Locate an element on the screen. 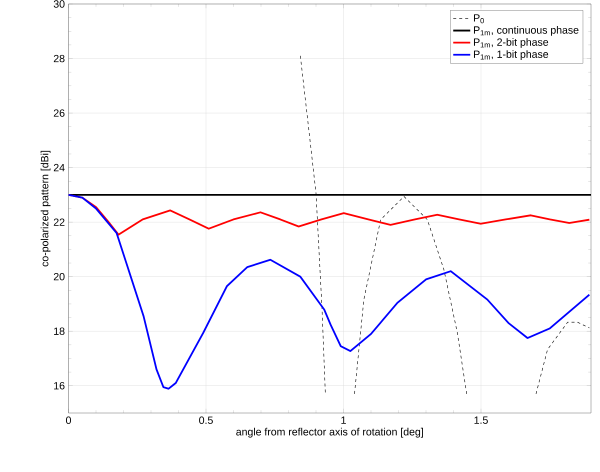 The image size is (600, 472). legend-label: P$_{0}$ is located at coordinates (479, 19).